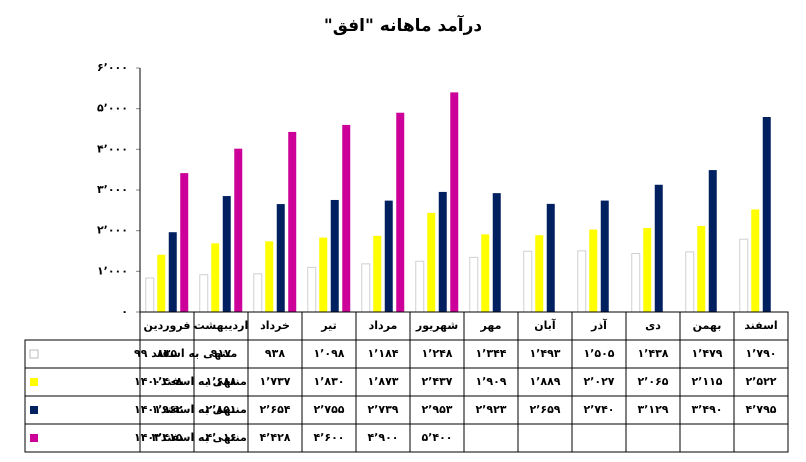  What do you see at coordinates (220, 409) in the screenshot?
I see `data-label: ۲٬۸۵۱` at bounding box center [220, 409].